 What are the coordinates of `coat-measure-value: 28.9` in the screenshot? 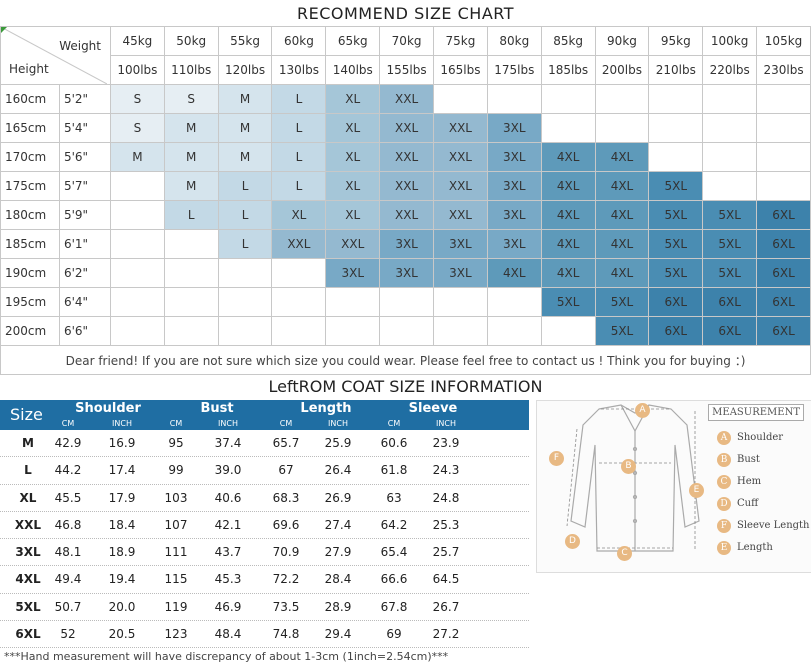 It's located at (338, 606).